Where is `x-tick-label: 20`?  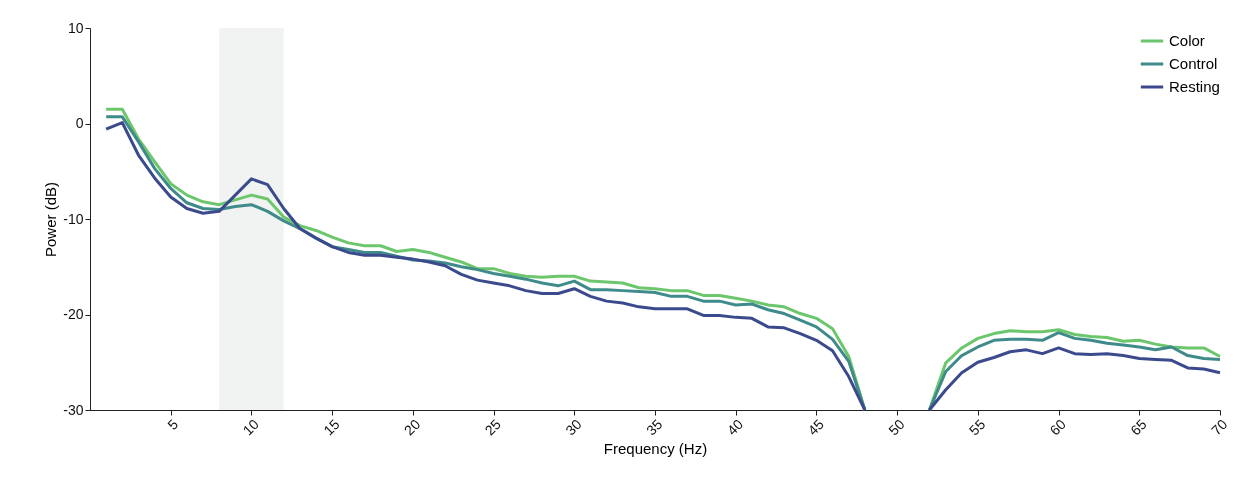 x-tick-label: 20 is located at coordinates (412, 427).